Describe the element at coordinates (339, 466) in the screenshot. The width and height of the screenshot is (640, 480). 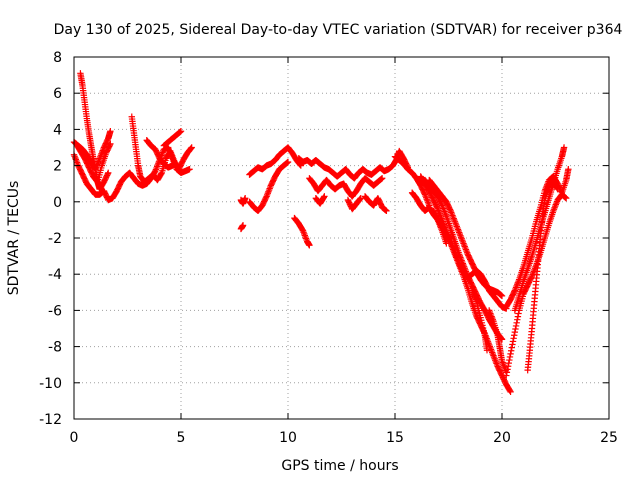
I see `x-axis-label: GPS time / hours` at that location.